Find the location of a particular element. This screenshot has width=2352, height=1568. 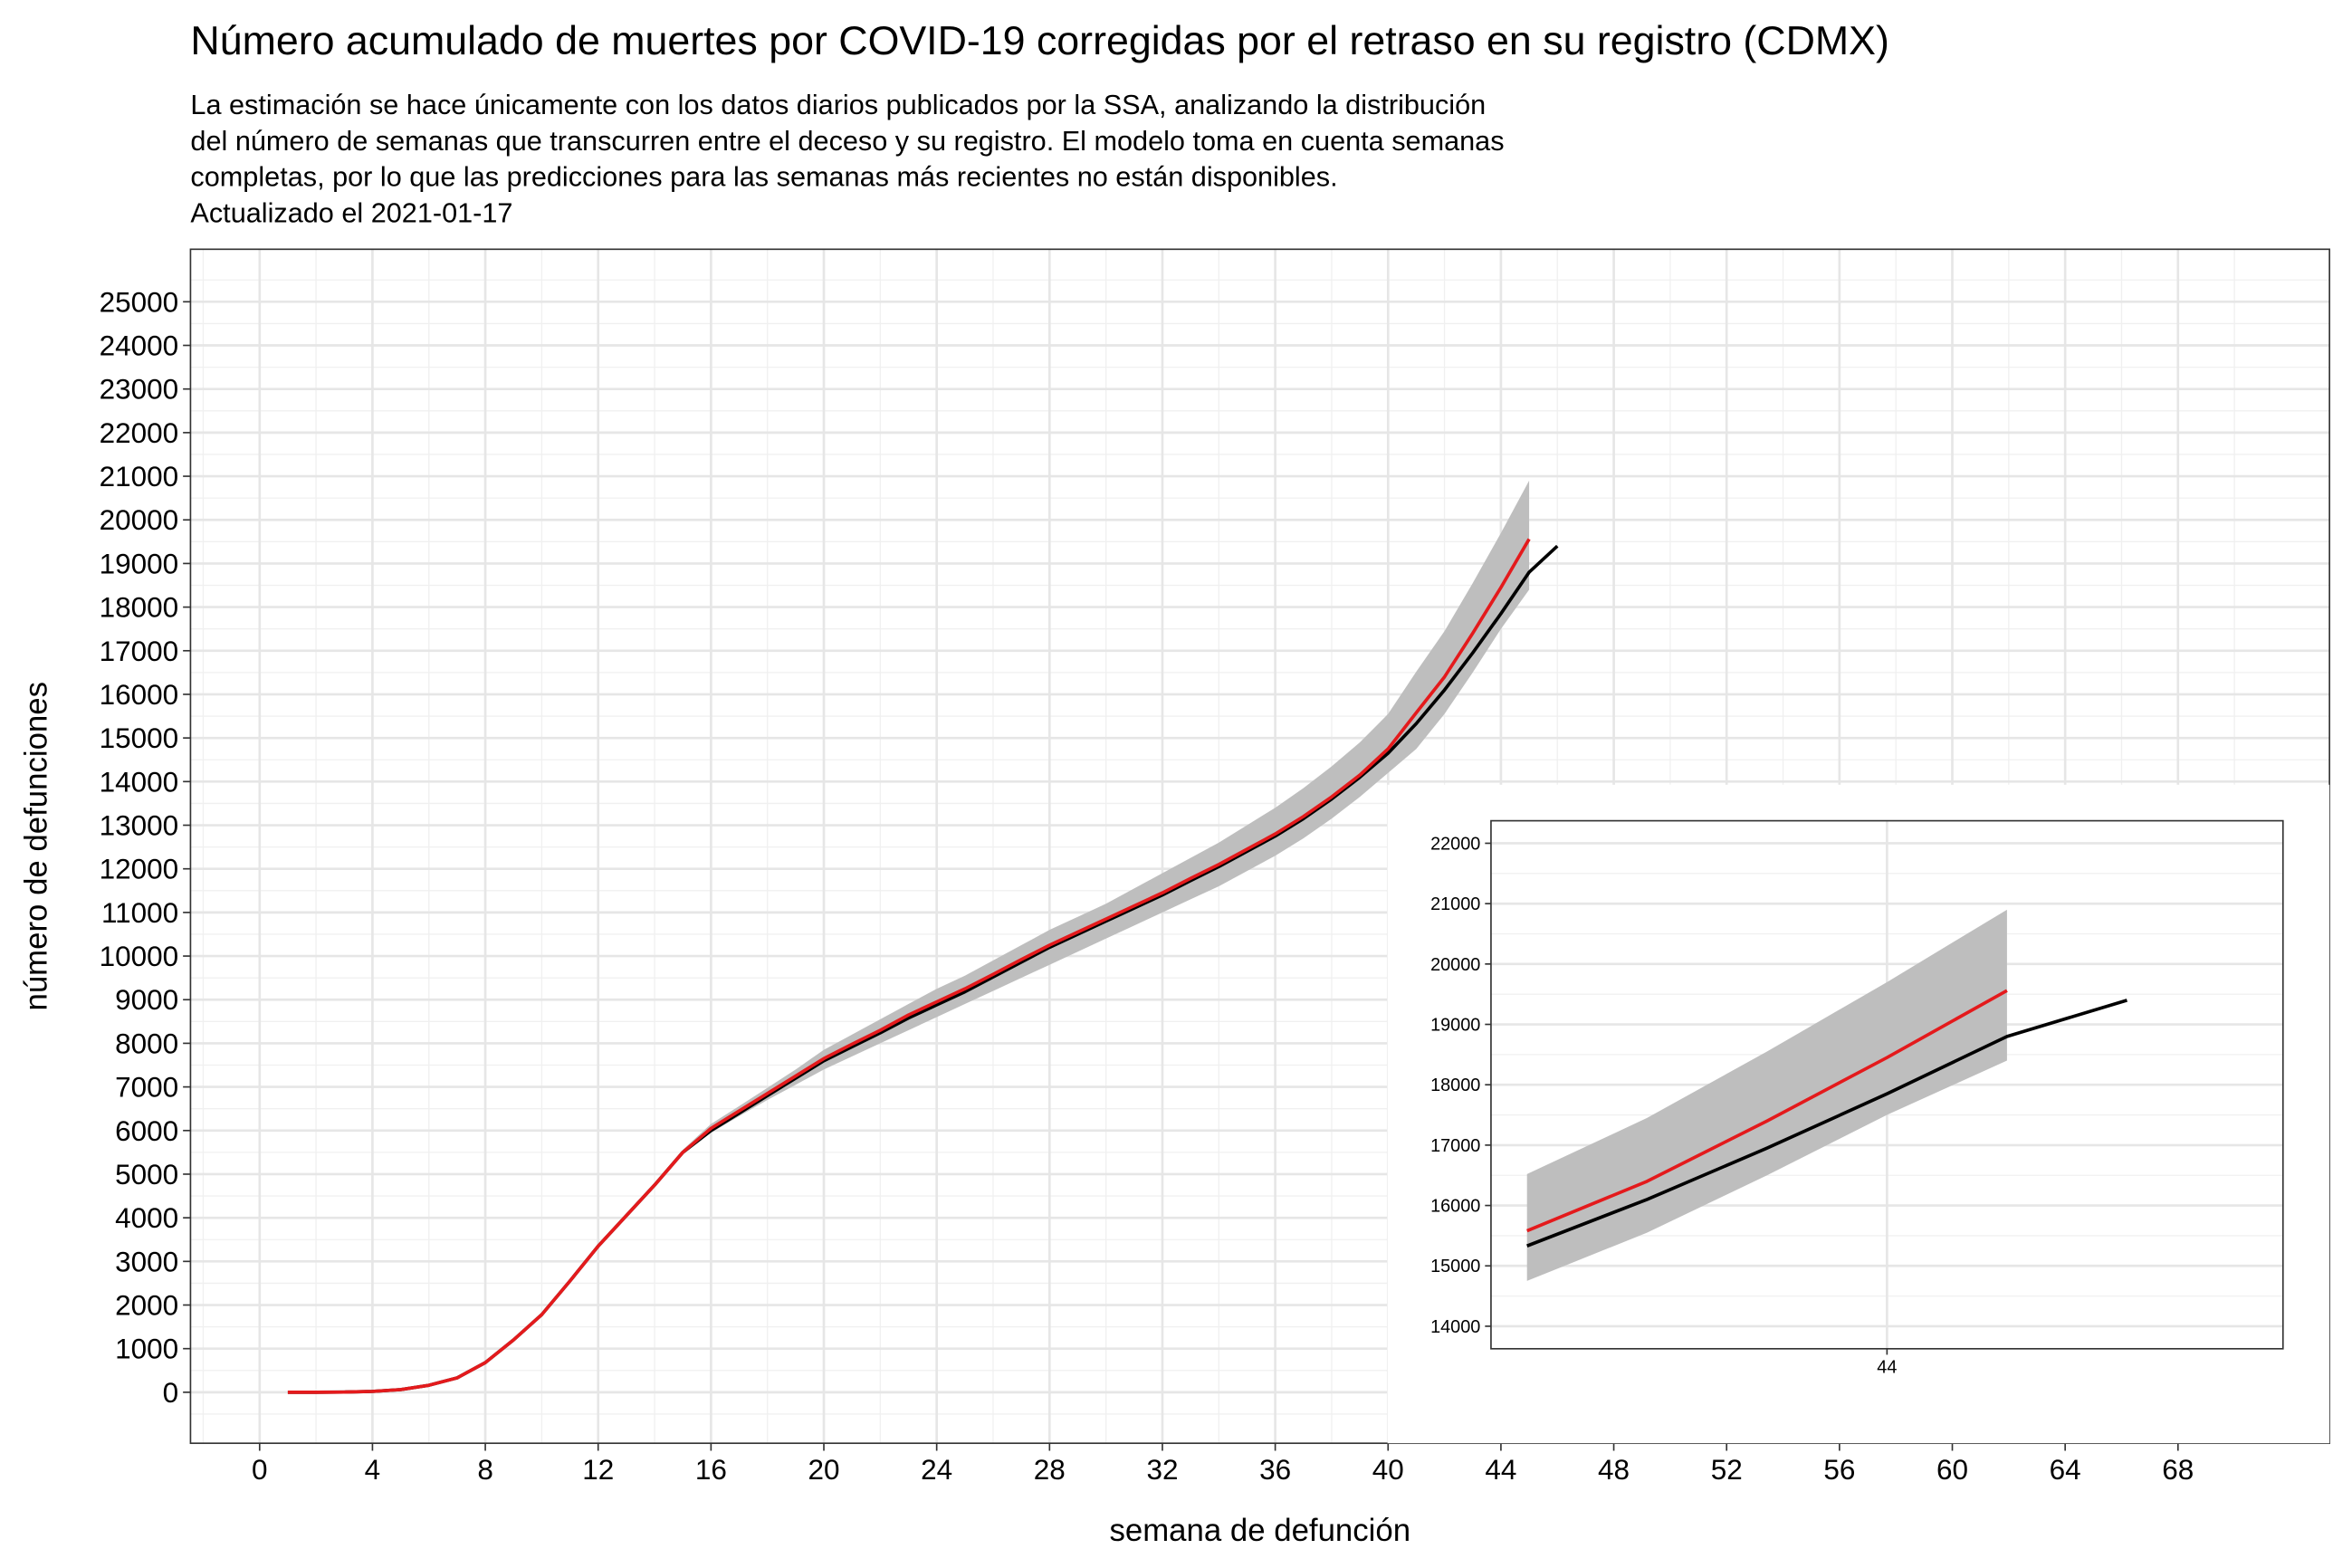

x-tick-label: 40 is located at coordinates (1388, 1470).